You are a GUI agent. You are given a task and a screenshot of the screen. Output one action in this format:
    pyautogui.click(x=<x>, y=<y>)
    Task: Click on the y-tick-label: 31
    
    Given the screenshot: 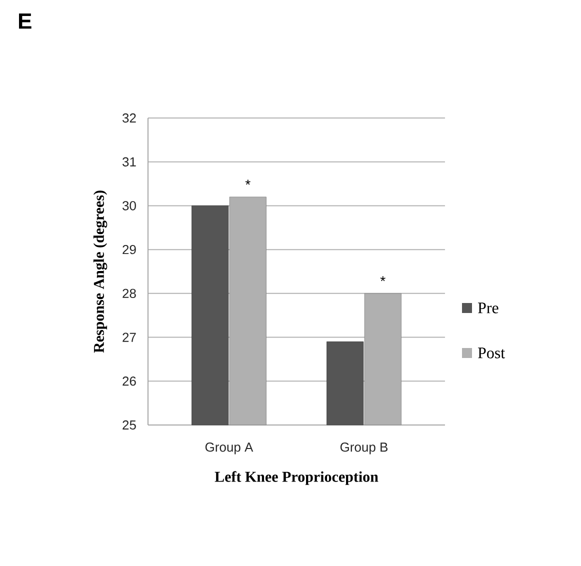 What is the action you would take?
    pyautogui.click(x=129, y=161)
    